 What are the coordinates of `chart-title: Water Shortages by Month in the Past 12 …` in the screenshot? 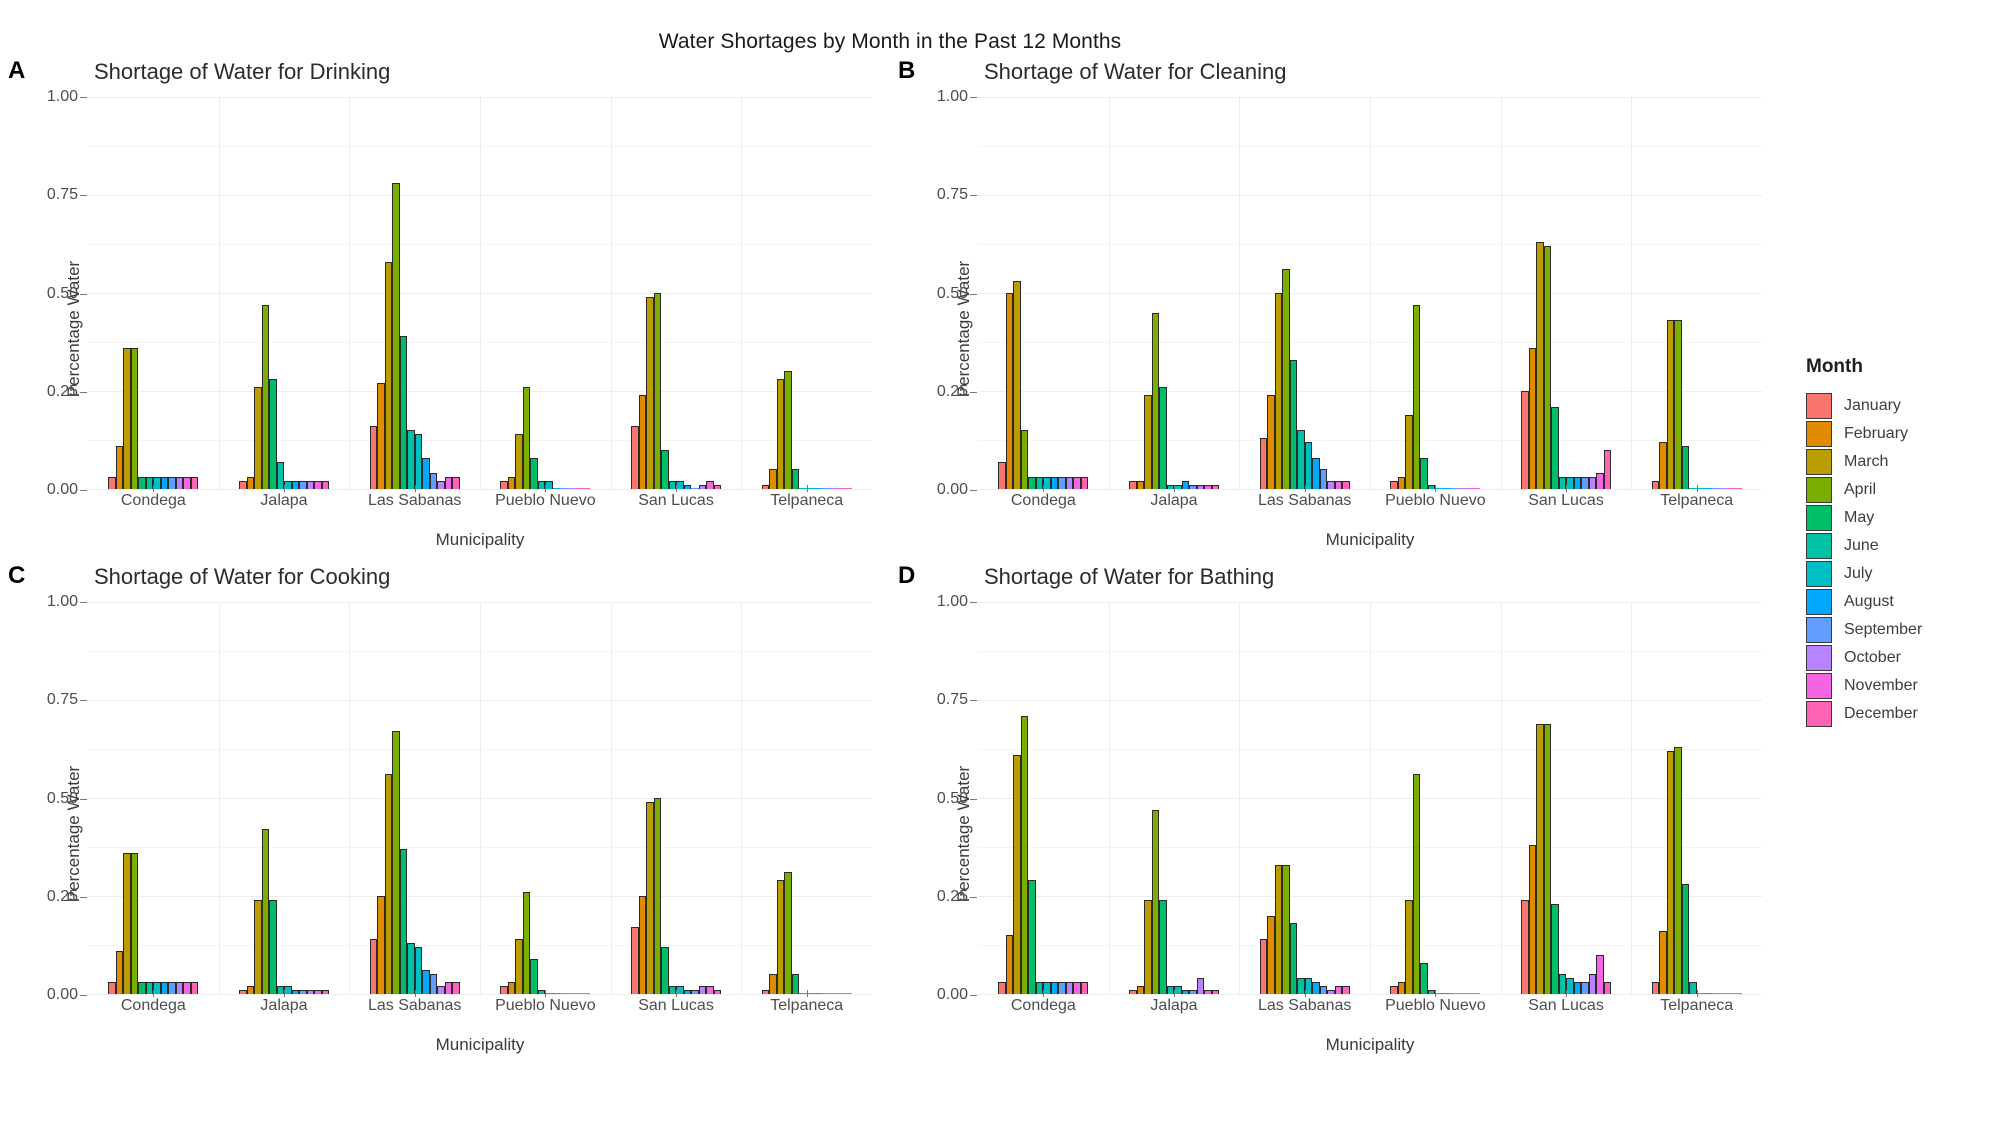 It's located at (890, 41).